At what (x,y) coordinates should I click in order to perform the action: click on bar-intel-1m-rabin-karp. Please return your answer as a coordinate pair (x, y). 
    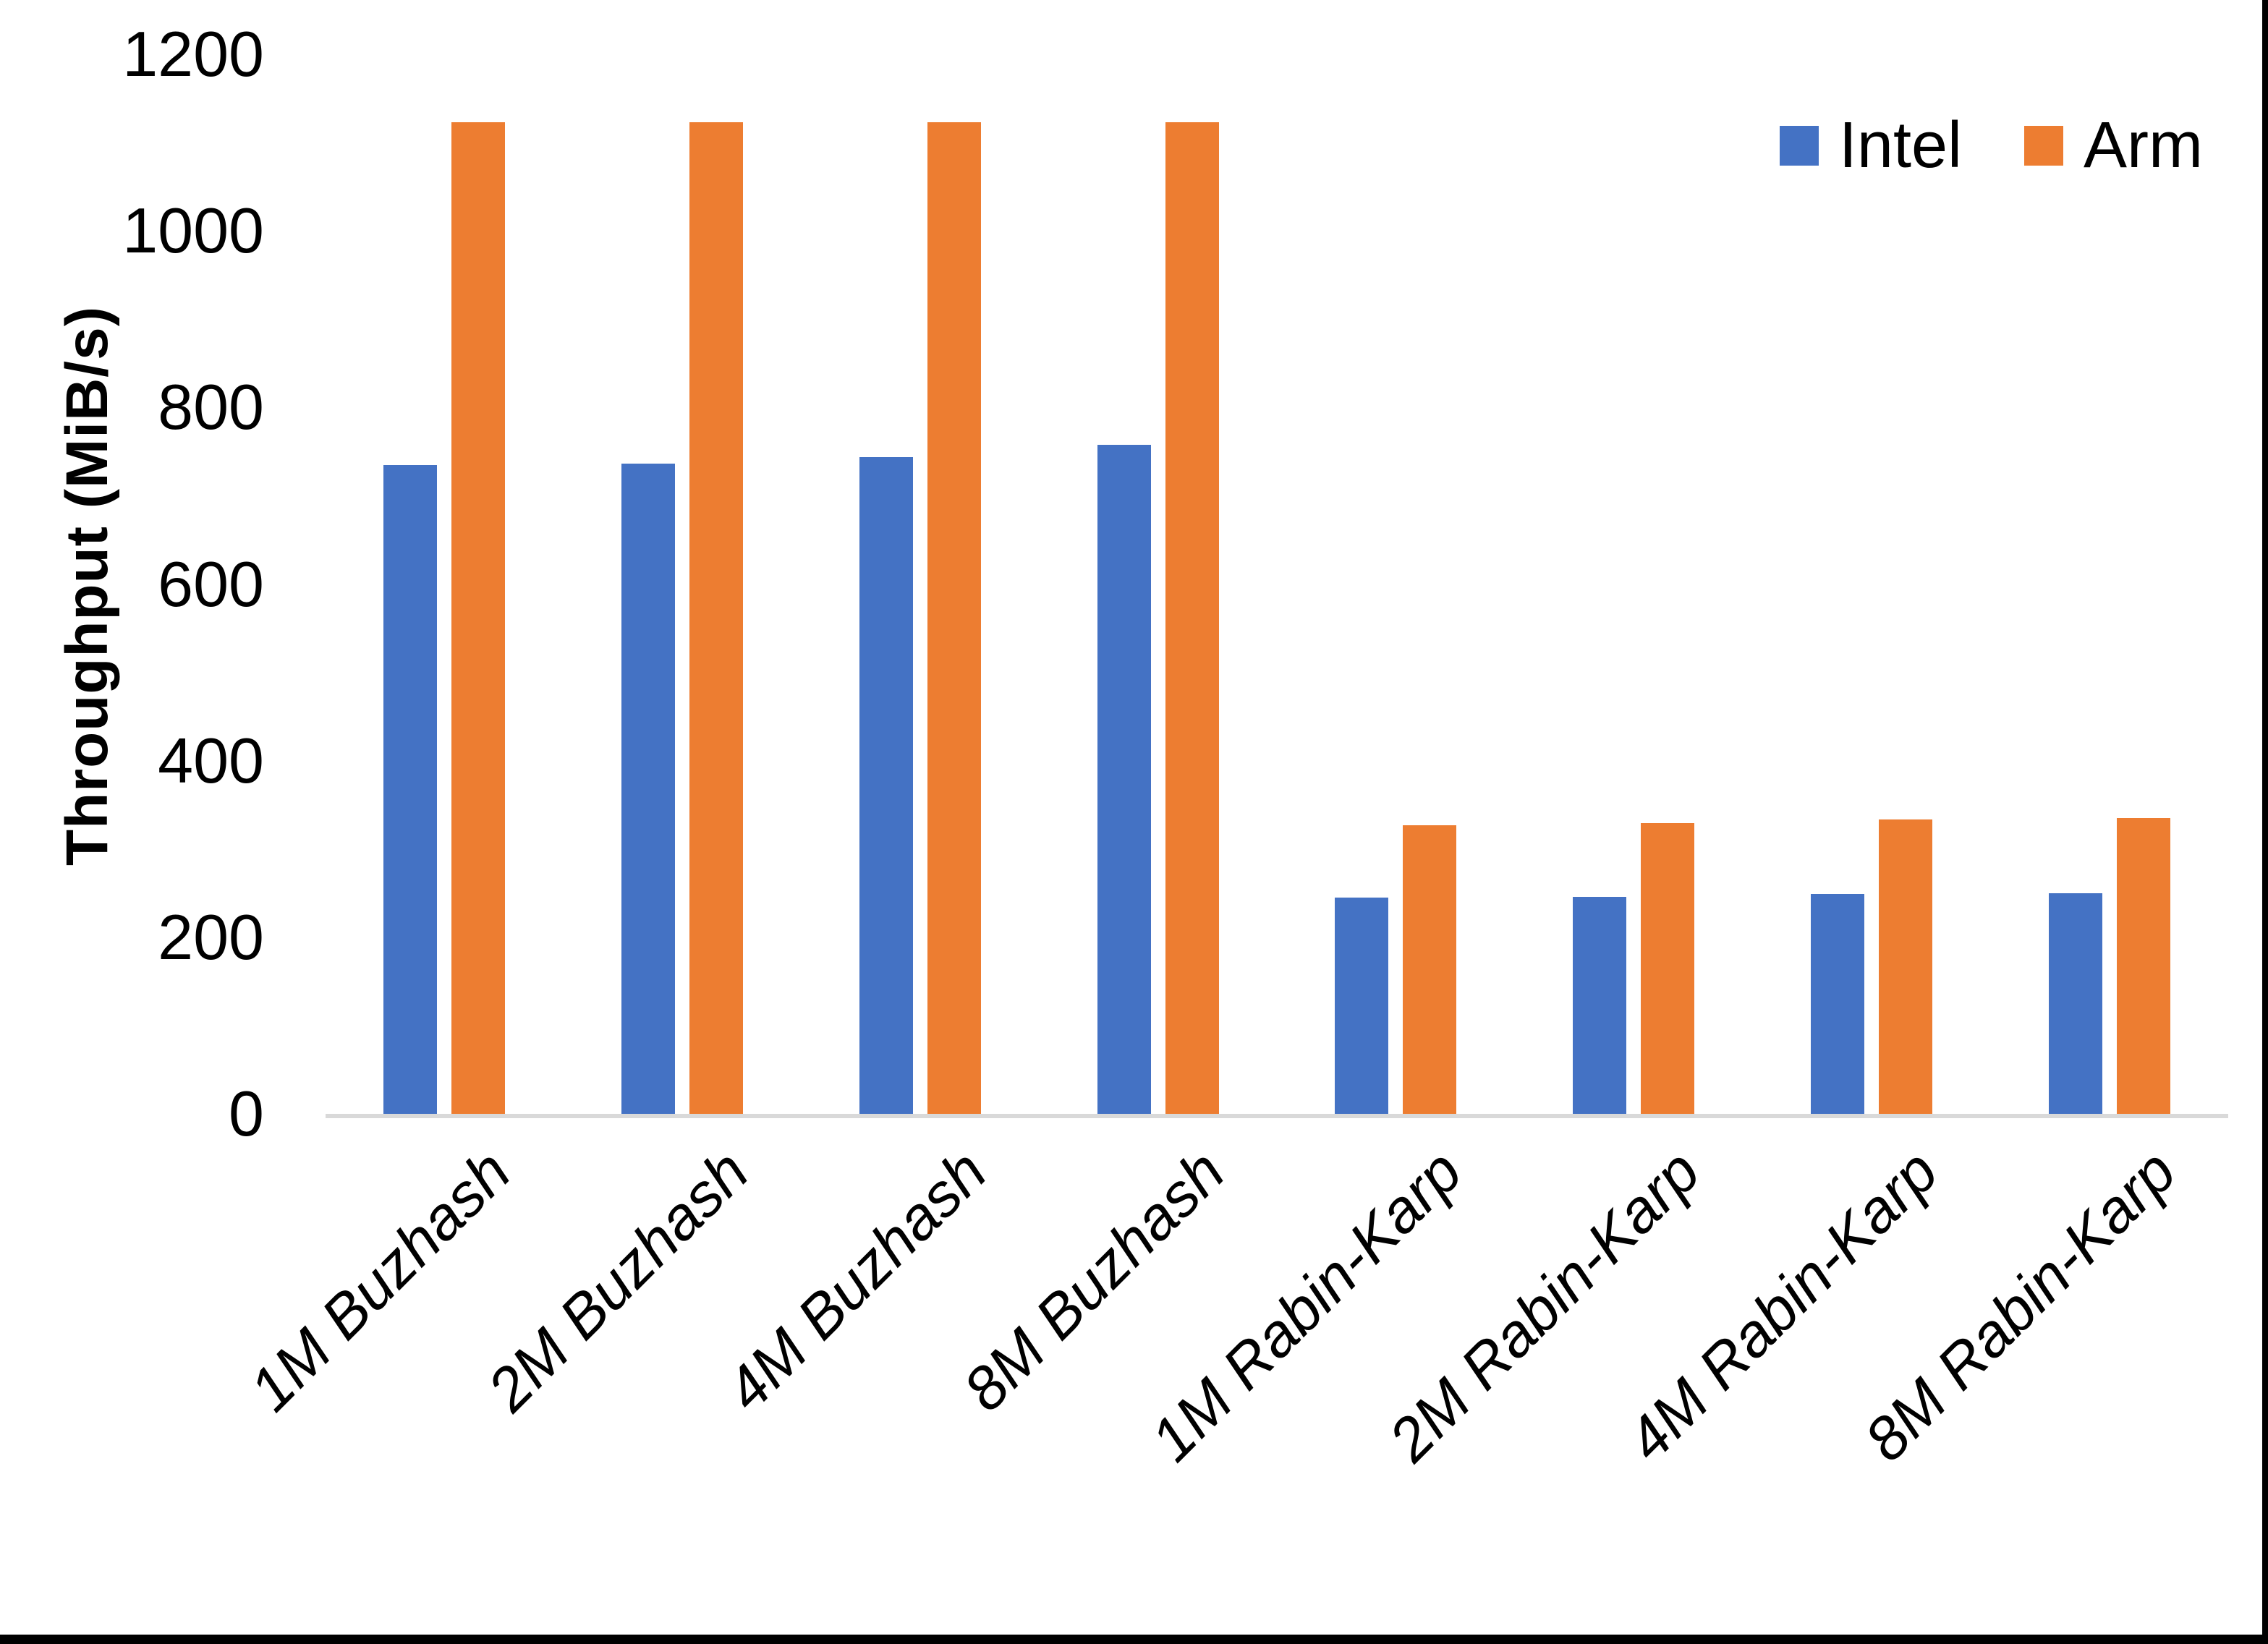
    Looking at the image, I should click on (1362, 1005).